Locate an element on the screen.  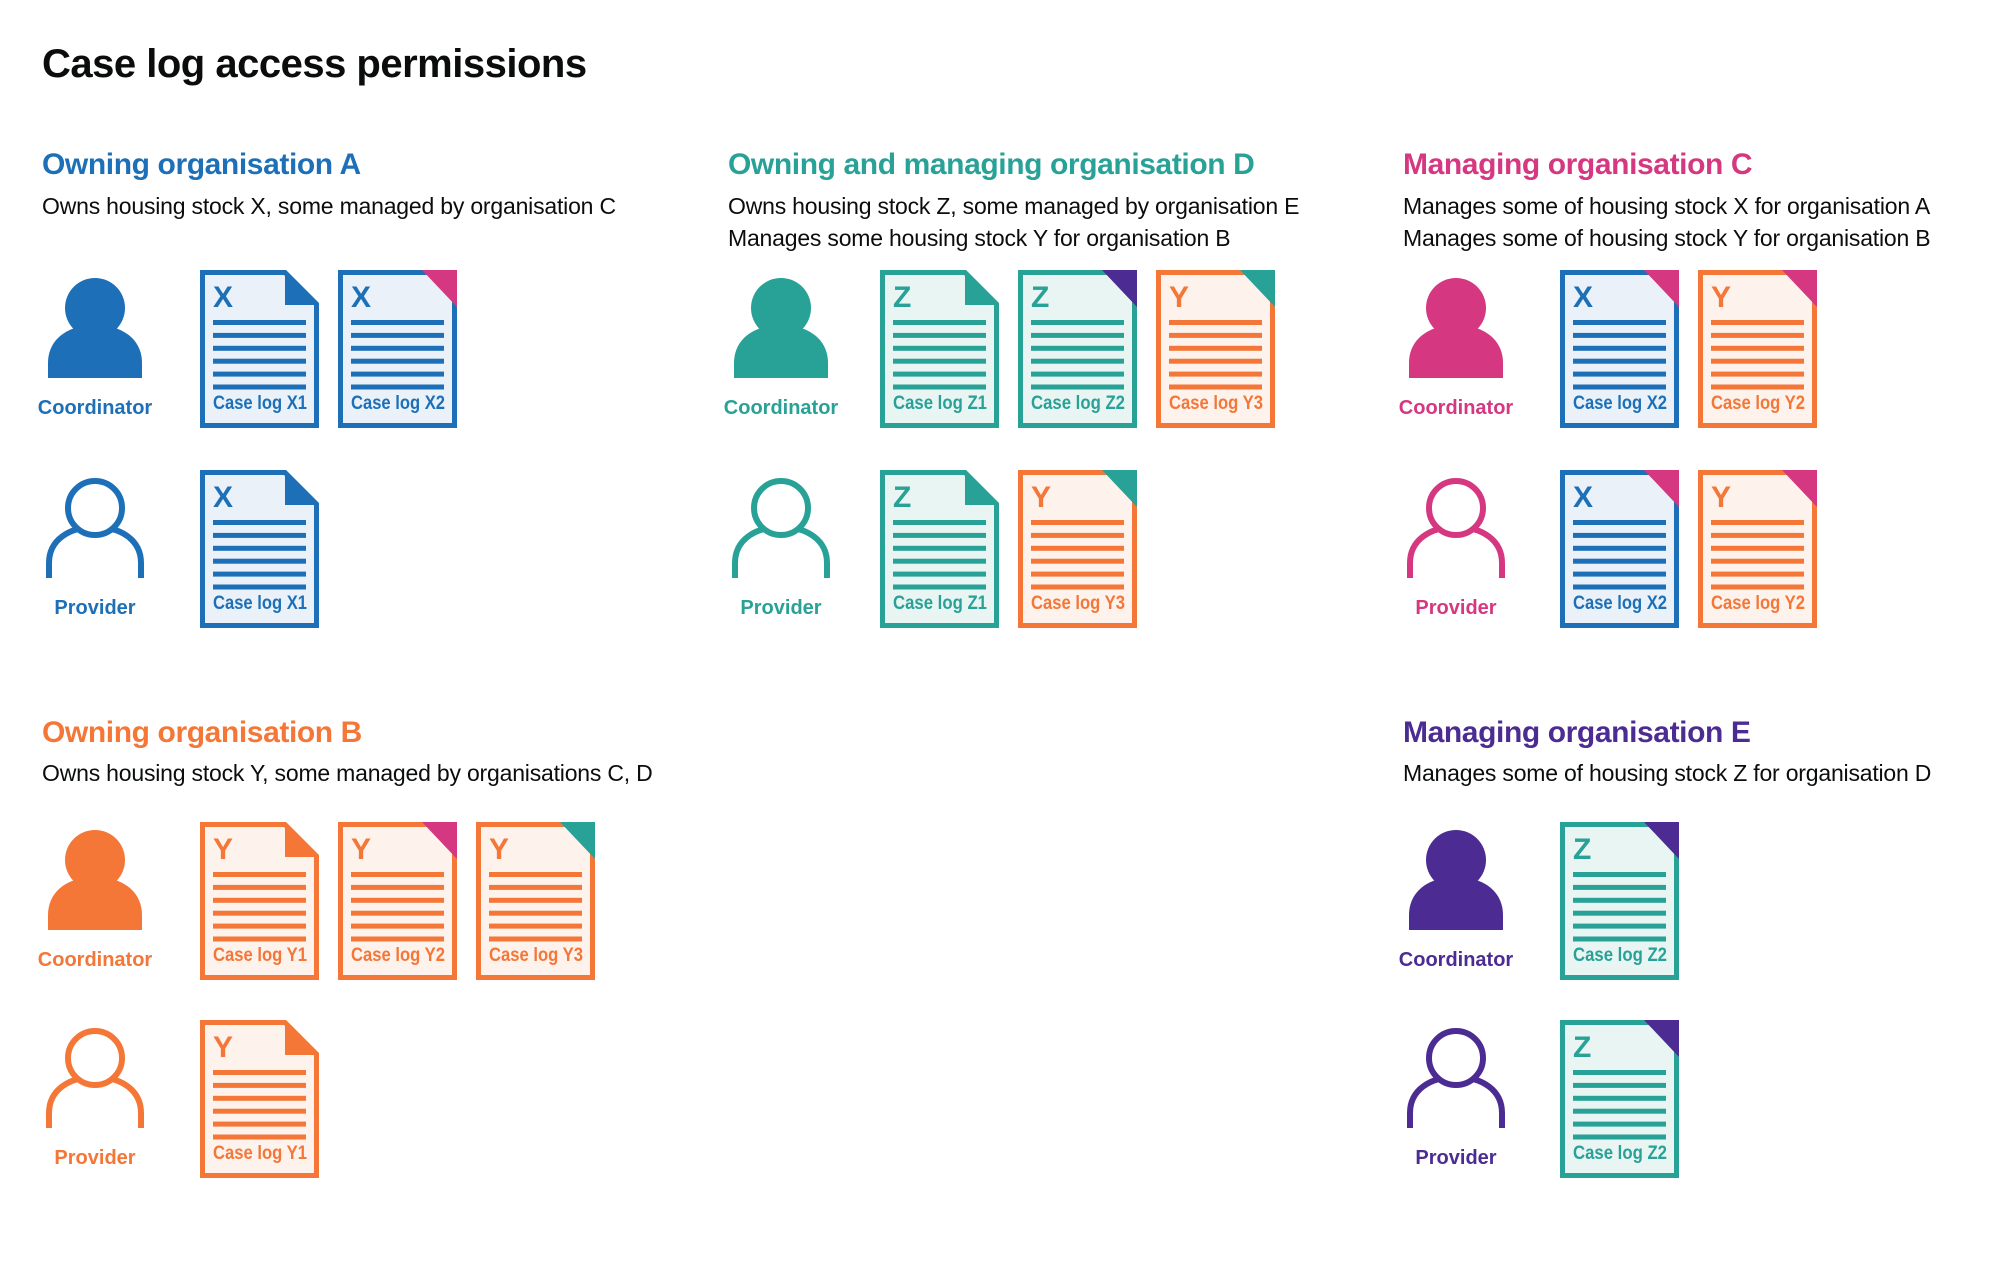
section-heading: Managing organisation E is located at coordinates (1577, 732).